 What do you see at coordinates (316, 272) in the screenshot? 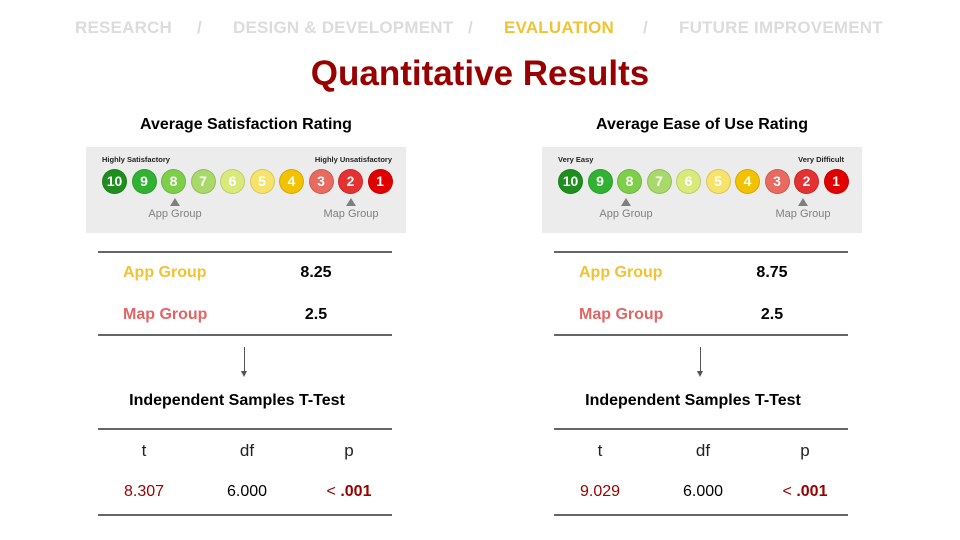
I see `app-group-value: 8.25` at bounding box center [316, 272].